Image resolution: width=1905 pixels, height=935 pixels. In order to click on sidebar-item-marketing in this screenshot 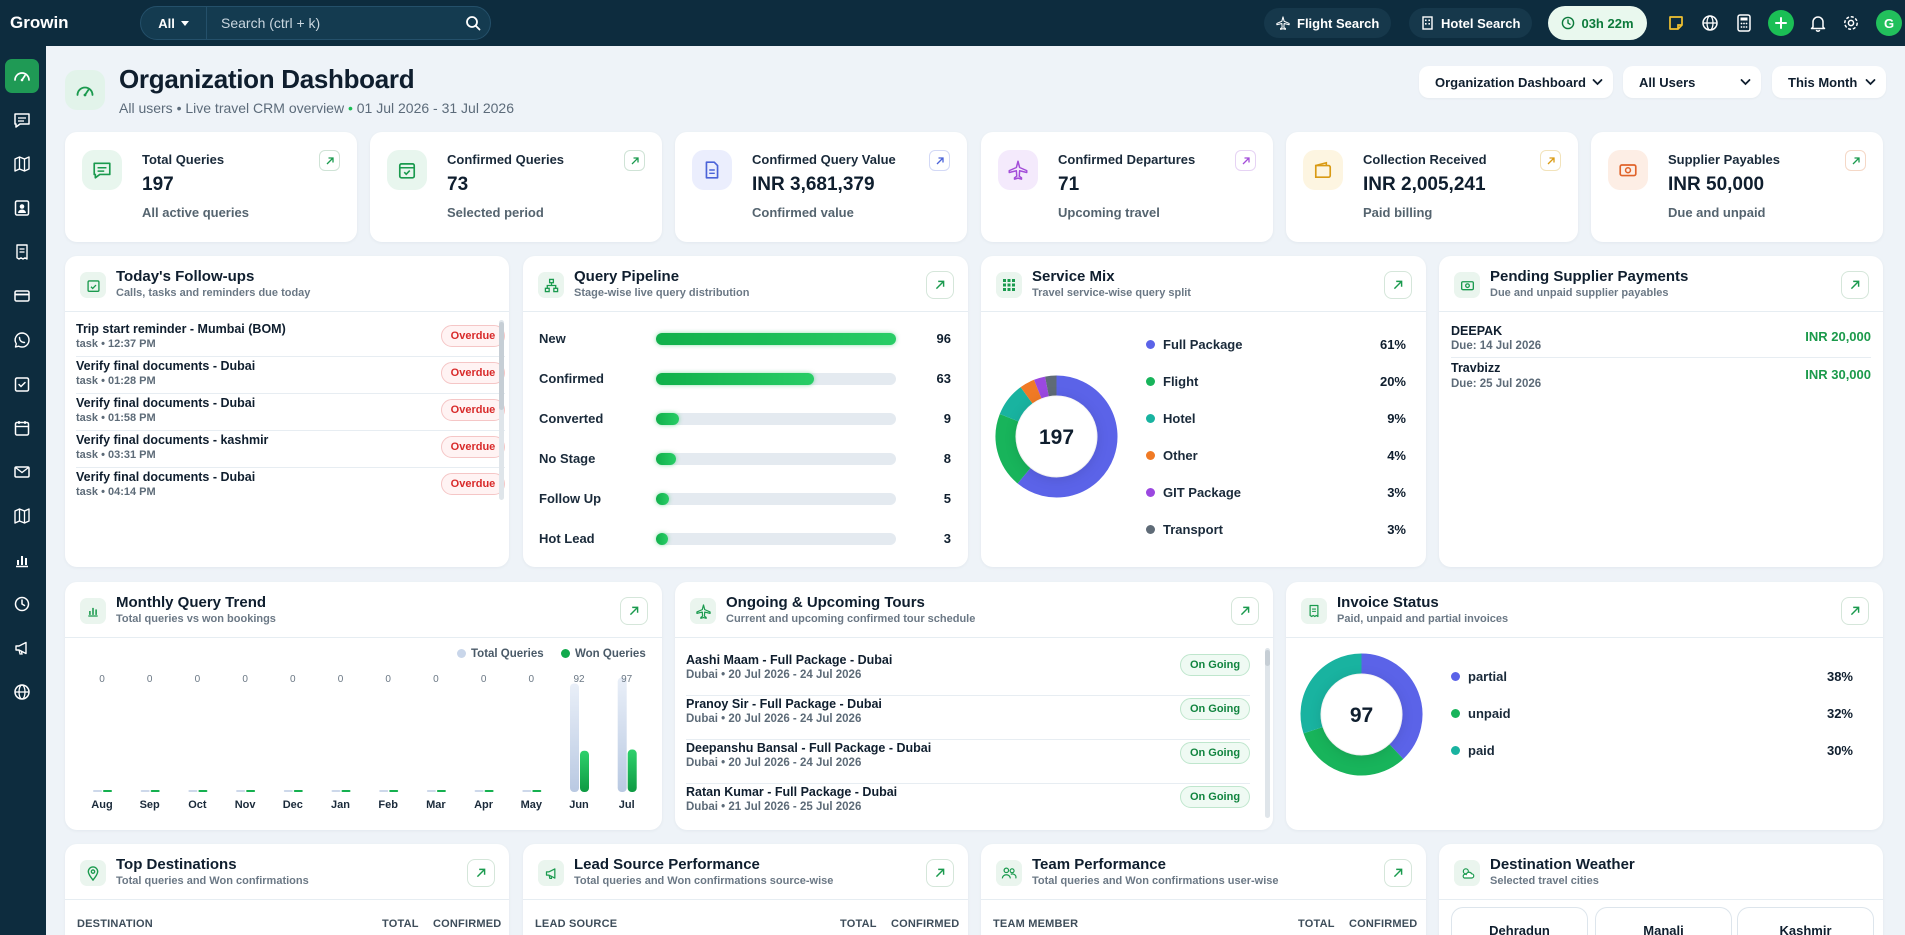, I will do `click(22, 648)`.